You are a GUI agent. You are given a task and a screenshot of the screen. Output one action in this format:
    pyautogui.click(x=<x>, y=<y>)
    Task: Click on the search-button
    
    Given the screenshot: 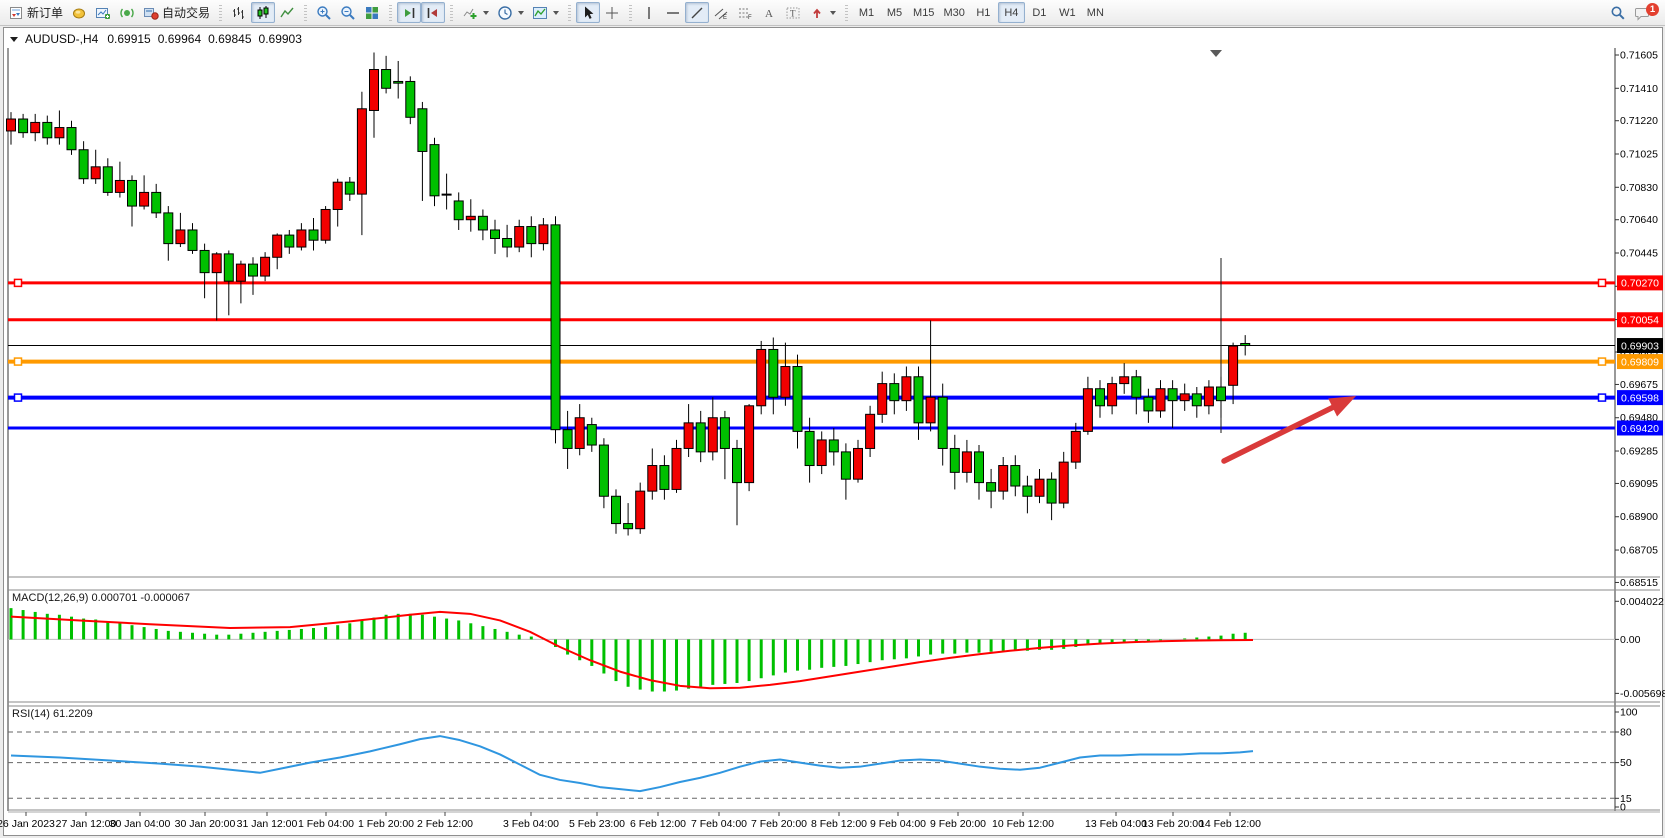 What is the action you would take?
    pyautogui.click(x=1618, y=12)
    